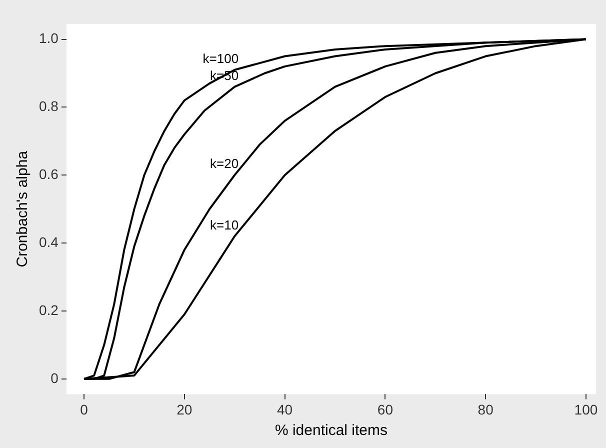 This screenshot has width=606, height=448. Describe the element at coordinates (285, 409) in the screenshot. I see `x-tick-label: 40` at that location.